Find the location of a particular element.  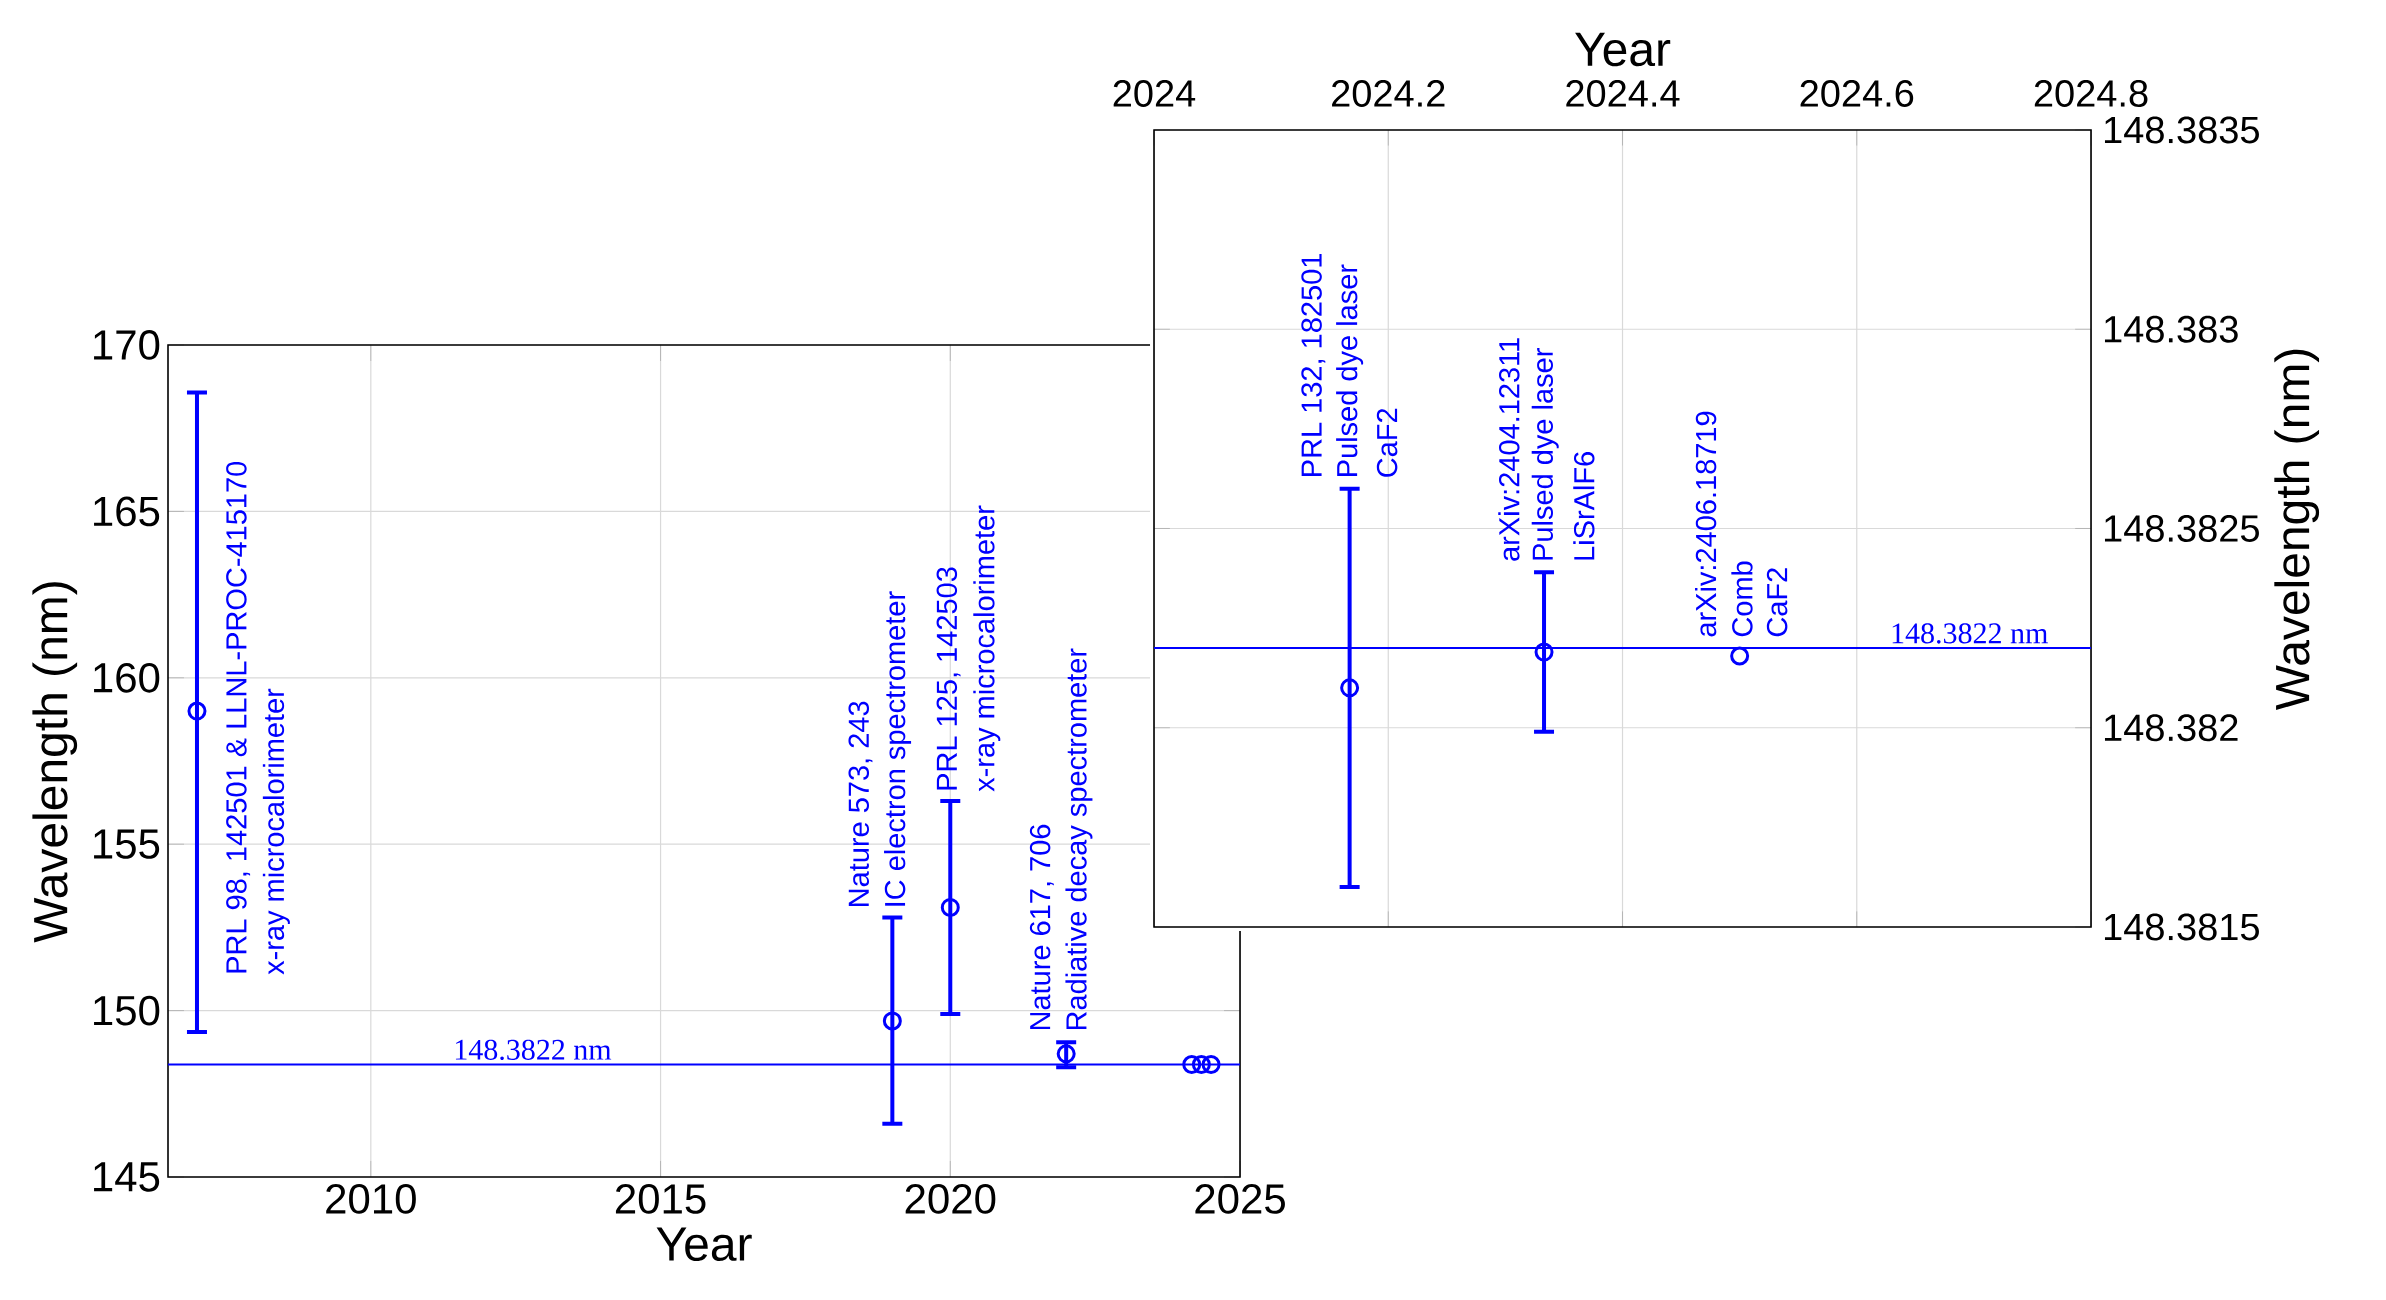

y-tick-label: 148.3825 is located at coordinates (2181, 528).